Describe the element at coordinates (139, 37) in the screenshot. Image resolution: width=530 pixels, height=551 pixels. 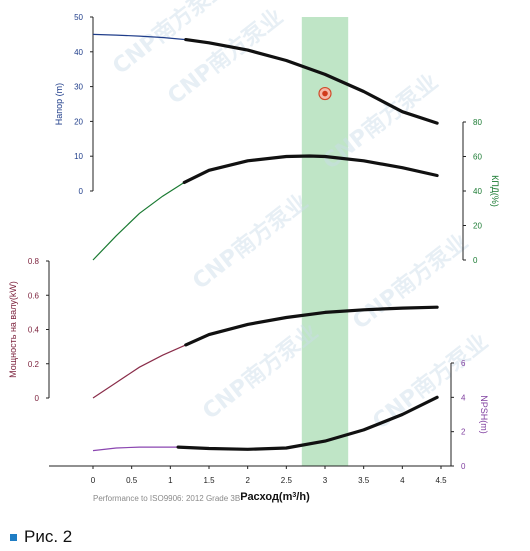
I see `head-curve-extrapolated` at that location.